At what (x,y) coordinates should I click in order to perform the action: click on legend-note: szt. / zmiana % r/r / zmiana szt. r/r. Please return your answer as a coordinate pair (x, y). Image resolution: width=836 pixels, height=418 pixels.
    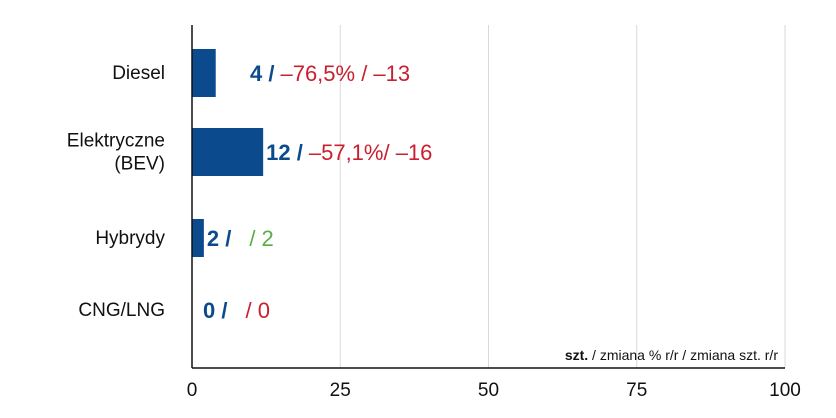
    Looking at the image, I should click on (671, 355).